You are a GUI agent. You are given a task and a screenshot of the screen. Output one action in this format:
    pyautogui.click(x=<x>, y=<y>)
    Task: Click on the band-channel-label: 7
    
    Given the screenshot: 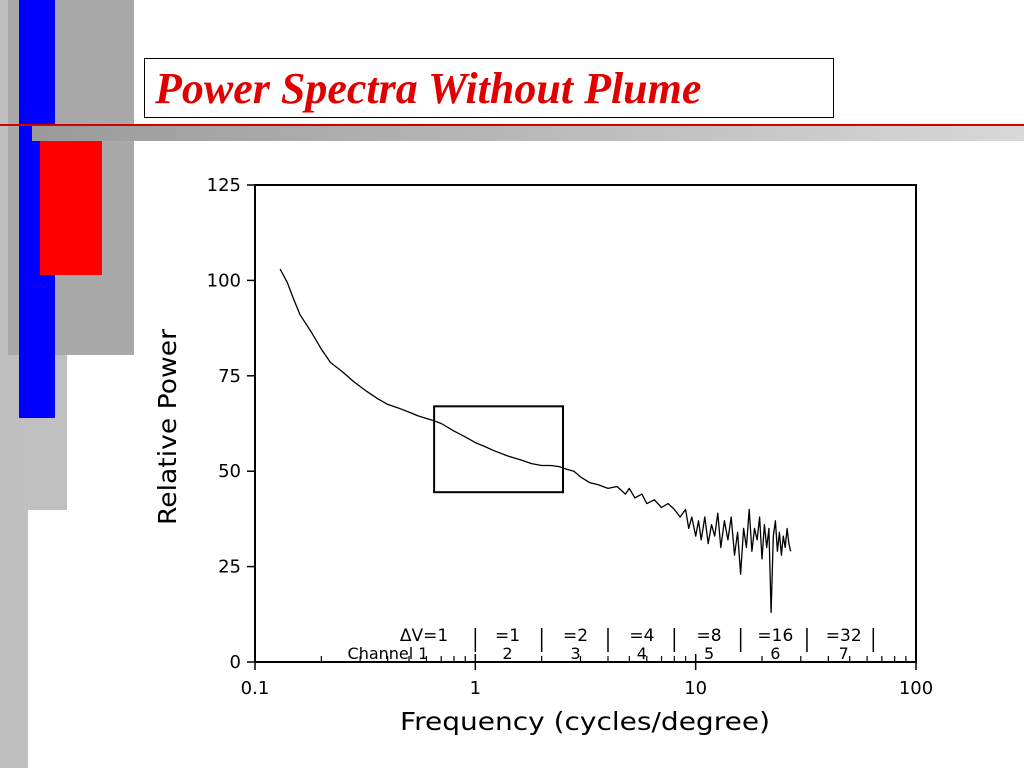 What is the action you would take?
    pyautogui.click(x=844, y=653)
    